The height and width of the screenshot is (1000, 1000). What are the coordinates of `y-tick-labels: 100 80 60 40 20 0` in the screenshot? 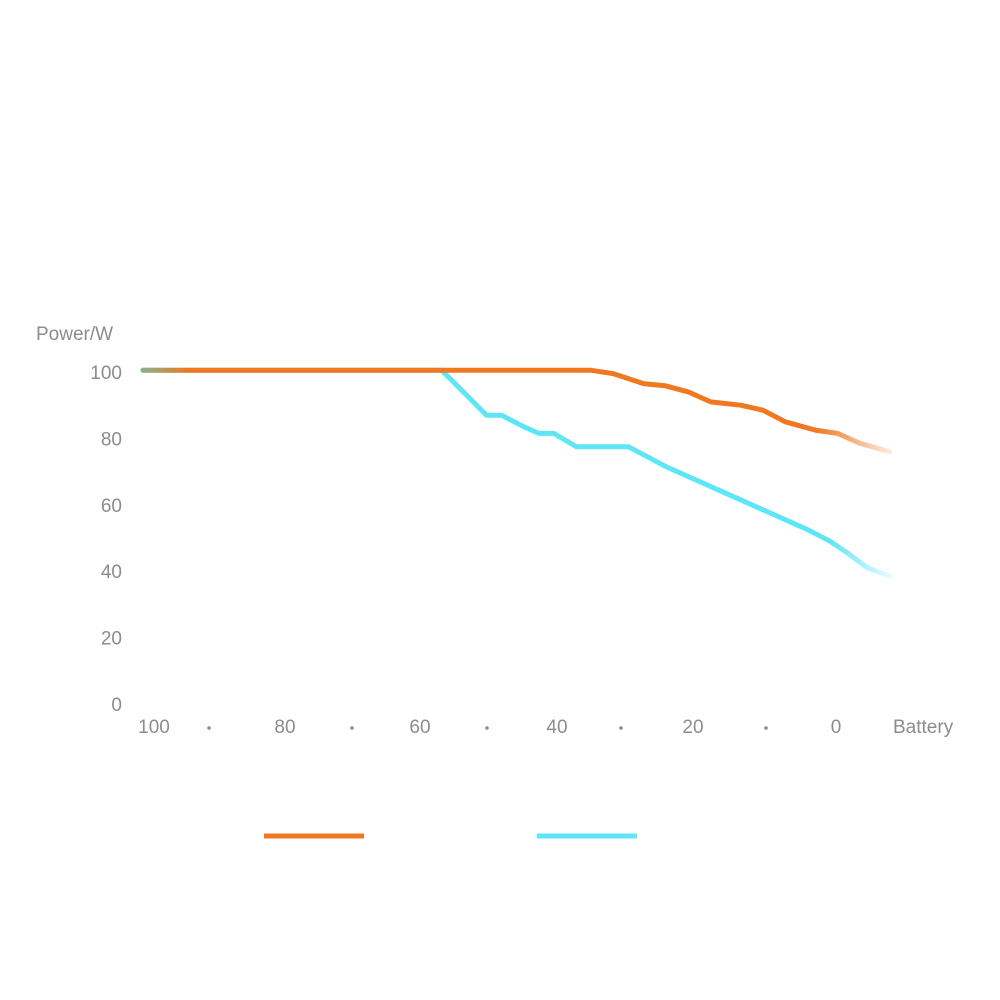 It's located at (106, 539).